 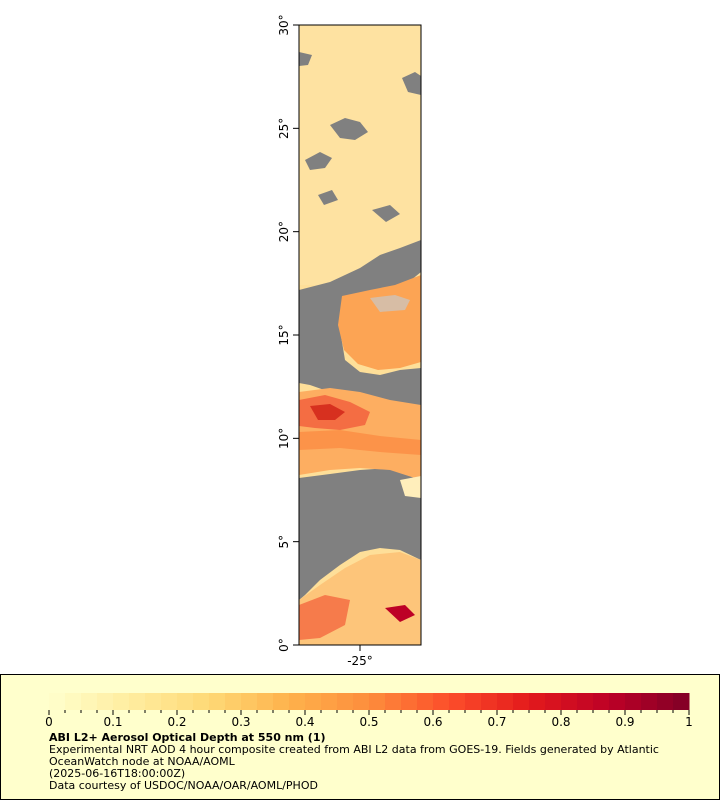 I want to click on colorbar-label: 0.8, so click(x=560, y=722).